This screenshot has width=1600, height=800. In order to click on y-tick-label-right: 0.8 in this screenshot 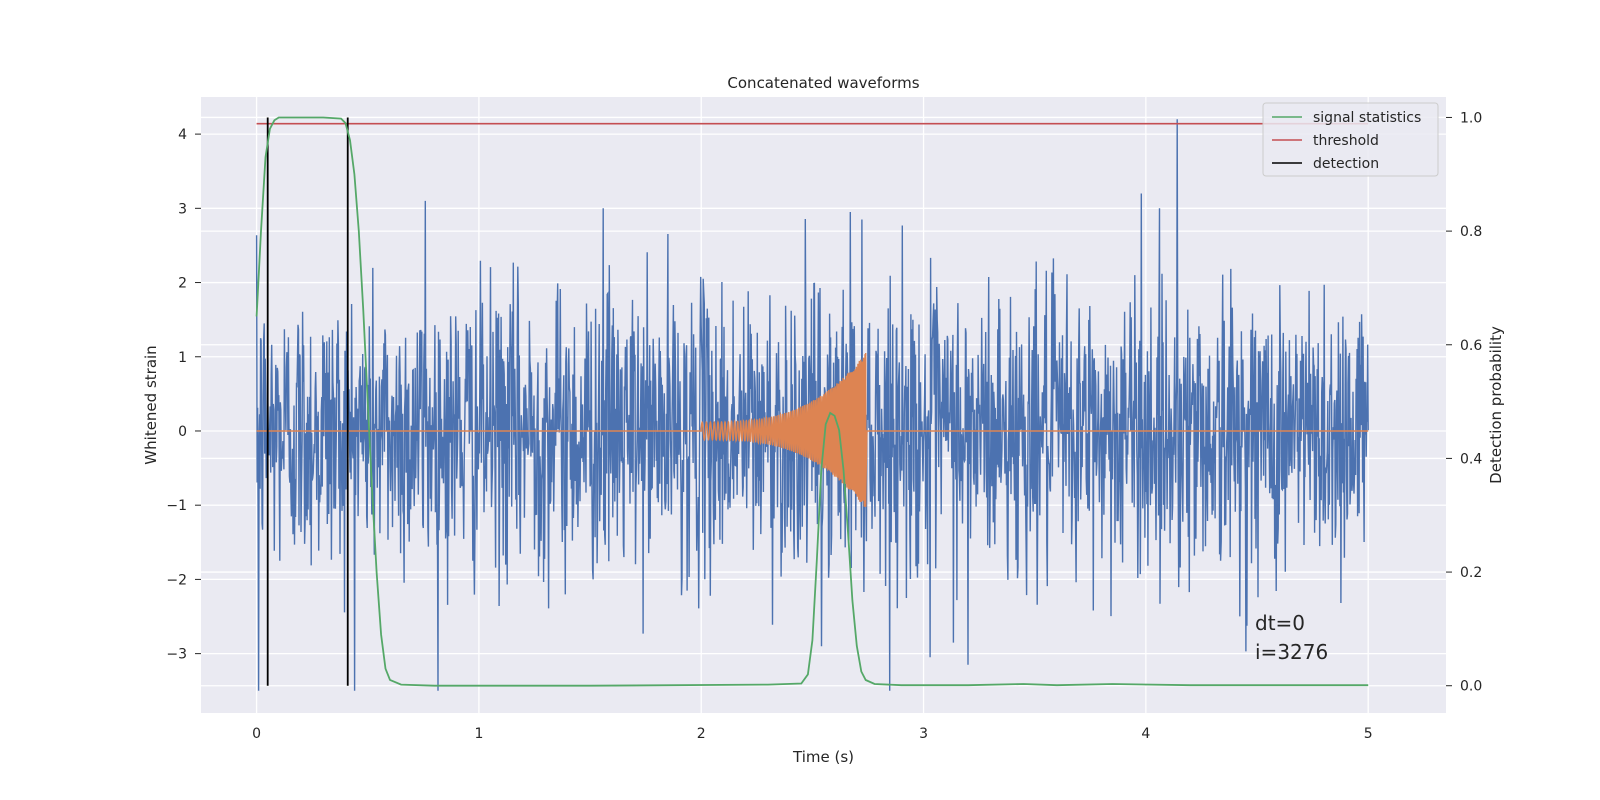, I will do `click(1471, 232)`.